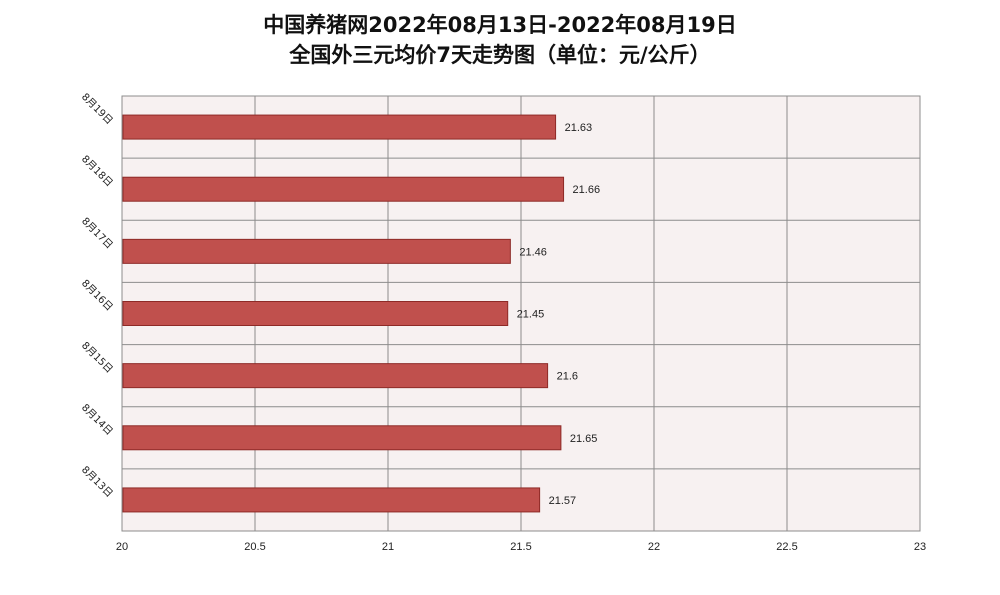 The width and height of the screenshot is (1000, 595). Describe the element at coordinates (388, 547) in the screenshot. I see `x-tick-label: 21` at that location.